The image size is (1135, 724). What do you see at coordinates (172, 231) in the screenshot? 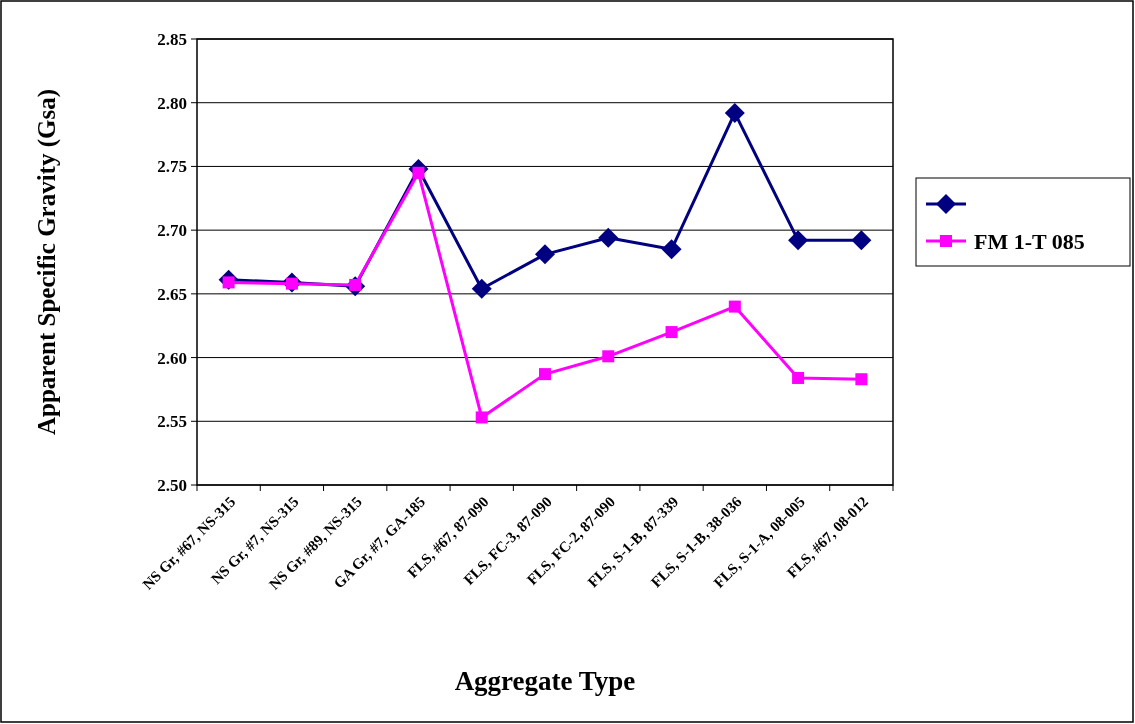
I see `y-tick-label: 2.70` at bounding box center [172, 231].